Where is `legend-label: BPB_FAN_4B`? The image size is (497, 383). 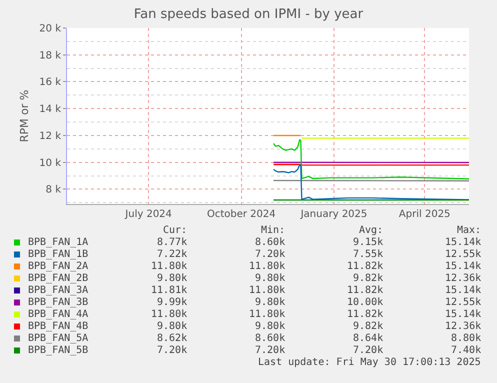 legend-label: BPB_FAN_4B is located at coordinates (58, 326).